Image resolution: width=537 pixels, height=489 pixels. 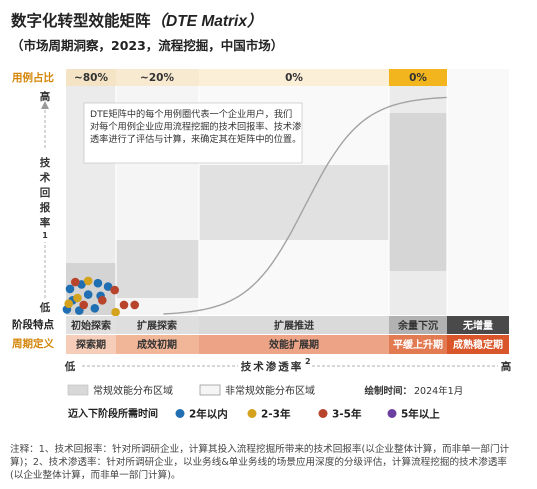 I want to click on x-axis-low: 低, so click(x=70, y=366).